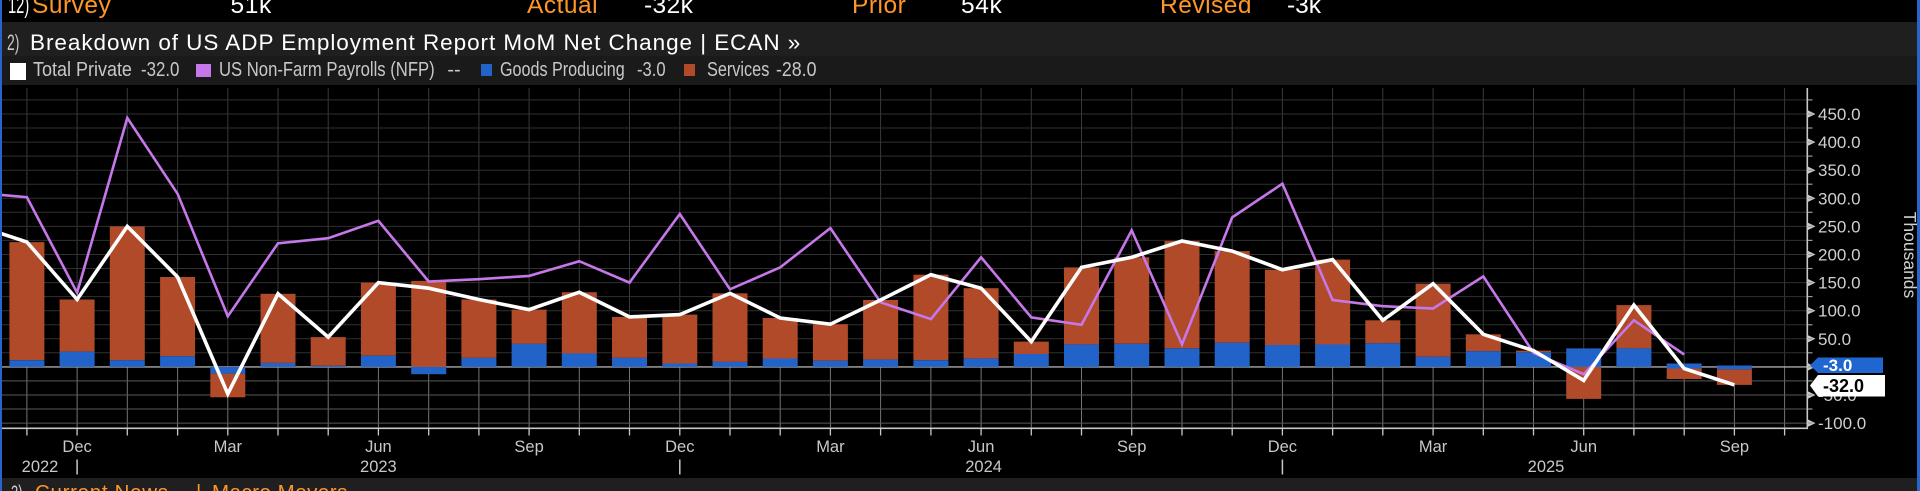  I want to click on svg-text: -100.0, so click(1842, 423).